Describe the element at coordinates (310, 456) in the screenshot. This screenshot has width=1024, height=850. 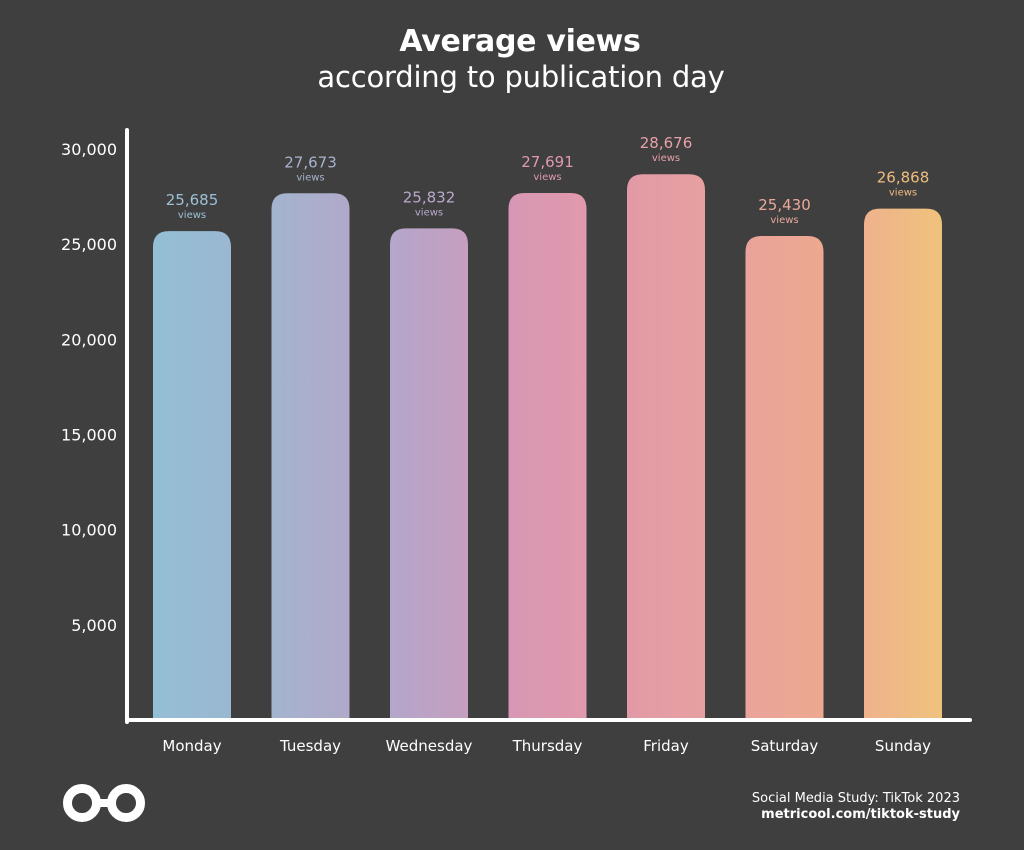
I see `bar-tuesday` at that location.